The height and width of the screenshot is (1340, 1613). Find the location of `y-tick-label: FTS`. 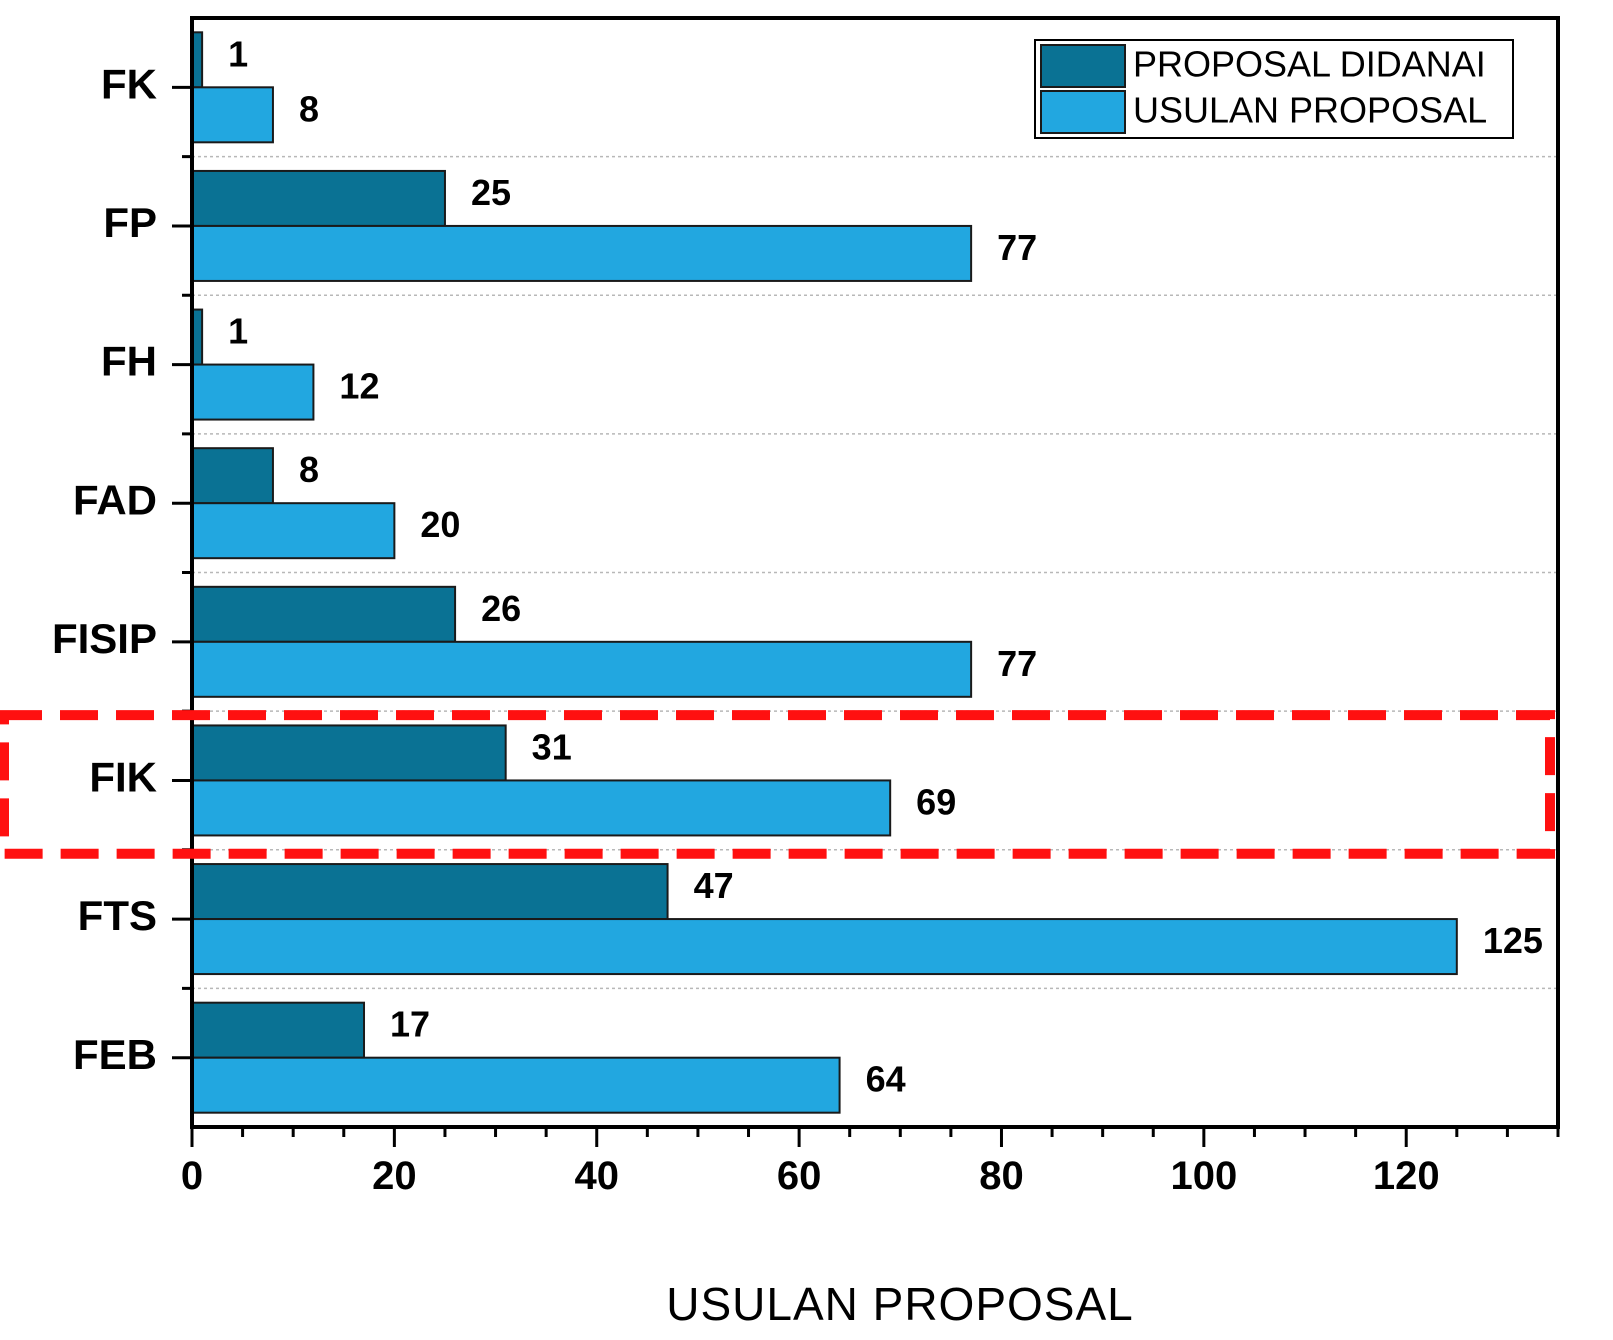

y-tick-label: FTS is located at coordinates (117, 915).